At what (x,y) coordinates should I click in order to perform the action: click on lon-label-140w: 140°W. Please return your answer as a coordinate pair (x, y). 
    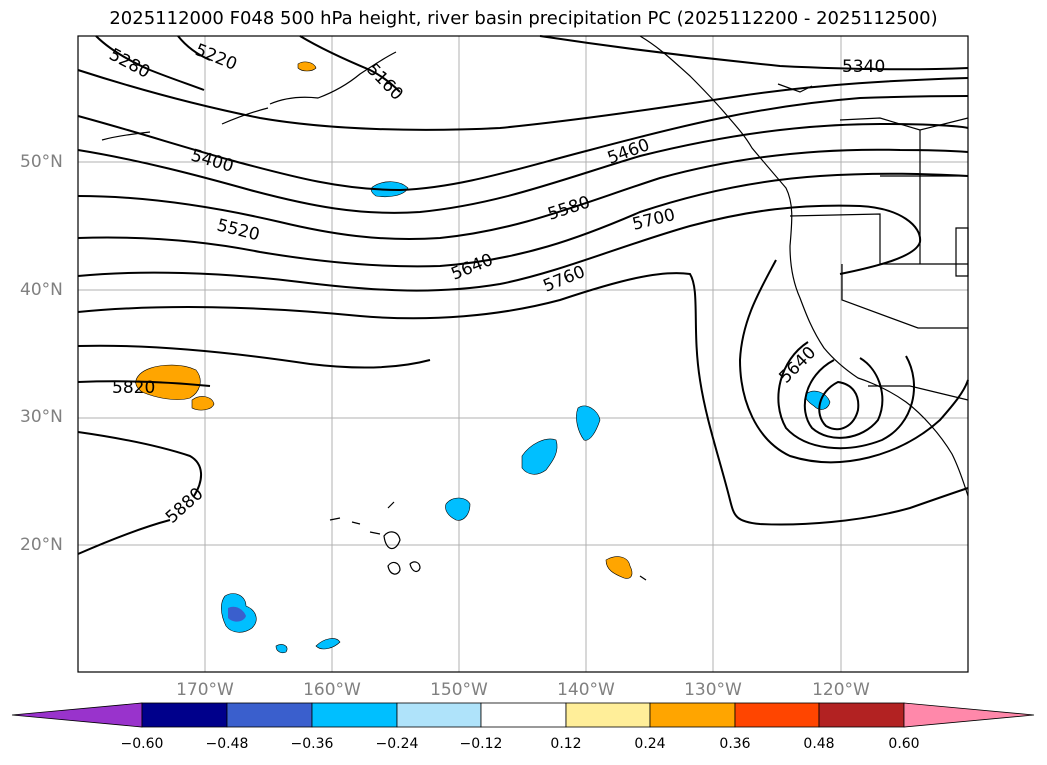
    Looking at the image, I should click on (586, 690).